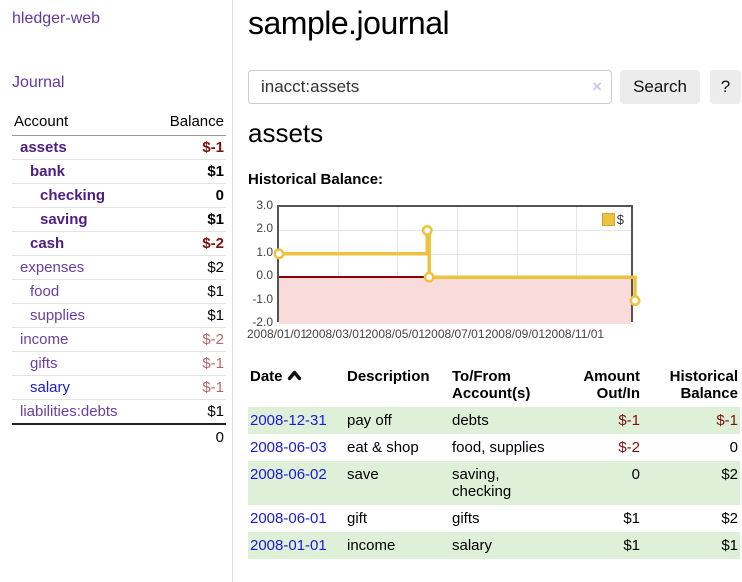  I want to click on account-row: food $1, so click(119, 292).